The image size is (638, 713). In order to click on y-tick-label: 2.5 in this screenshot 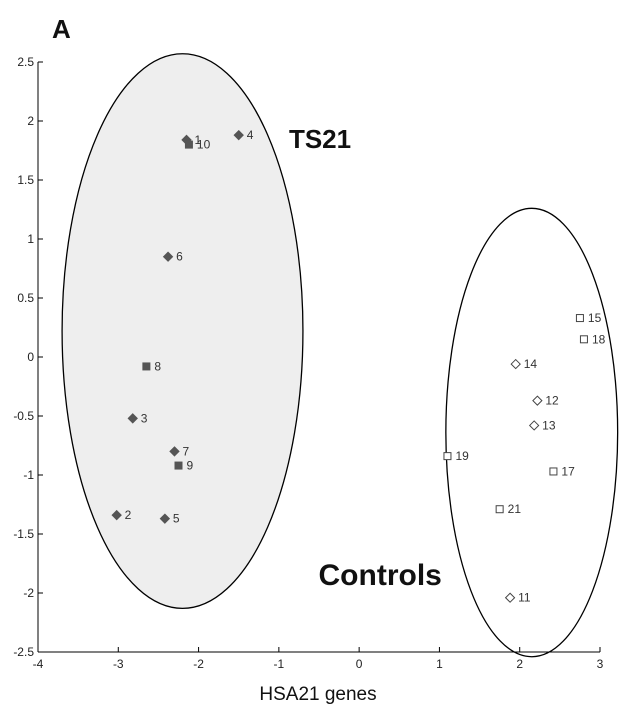, I will do `click(25, 62)`.